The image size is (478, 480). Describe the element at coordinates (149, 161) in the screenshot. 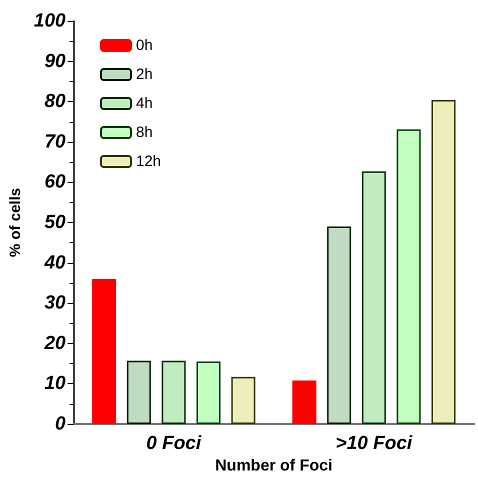

I see `legend-label: 12h` at that location.